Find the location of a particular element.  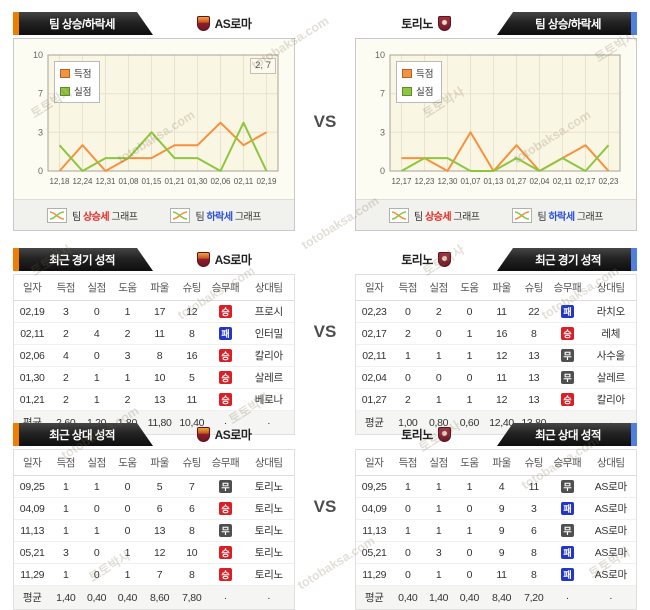

svg-text: 01,07 is located at coordinates (470, 181).